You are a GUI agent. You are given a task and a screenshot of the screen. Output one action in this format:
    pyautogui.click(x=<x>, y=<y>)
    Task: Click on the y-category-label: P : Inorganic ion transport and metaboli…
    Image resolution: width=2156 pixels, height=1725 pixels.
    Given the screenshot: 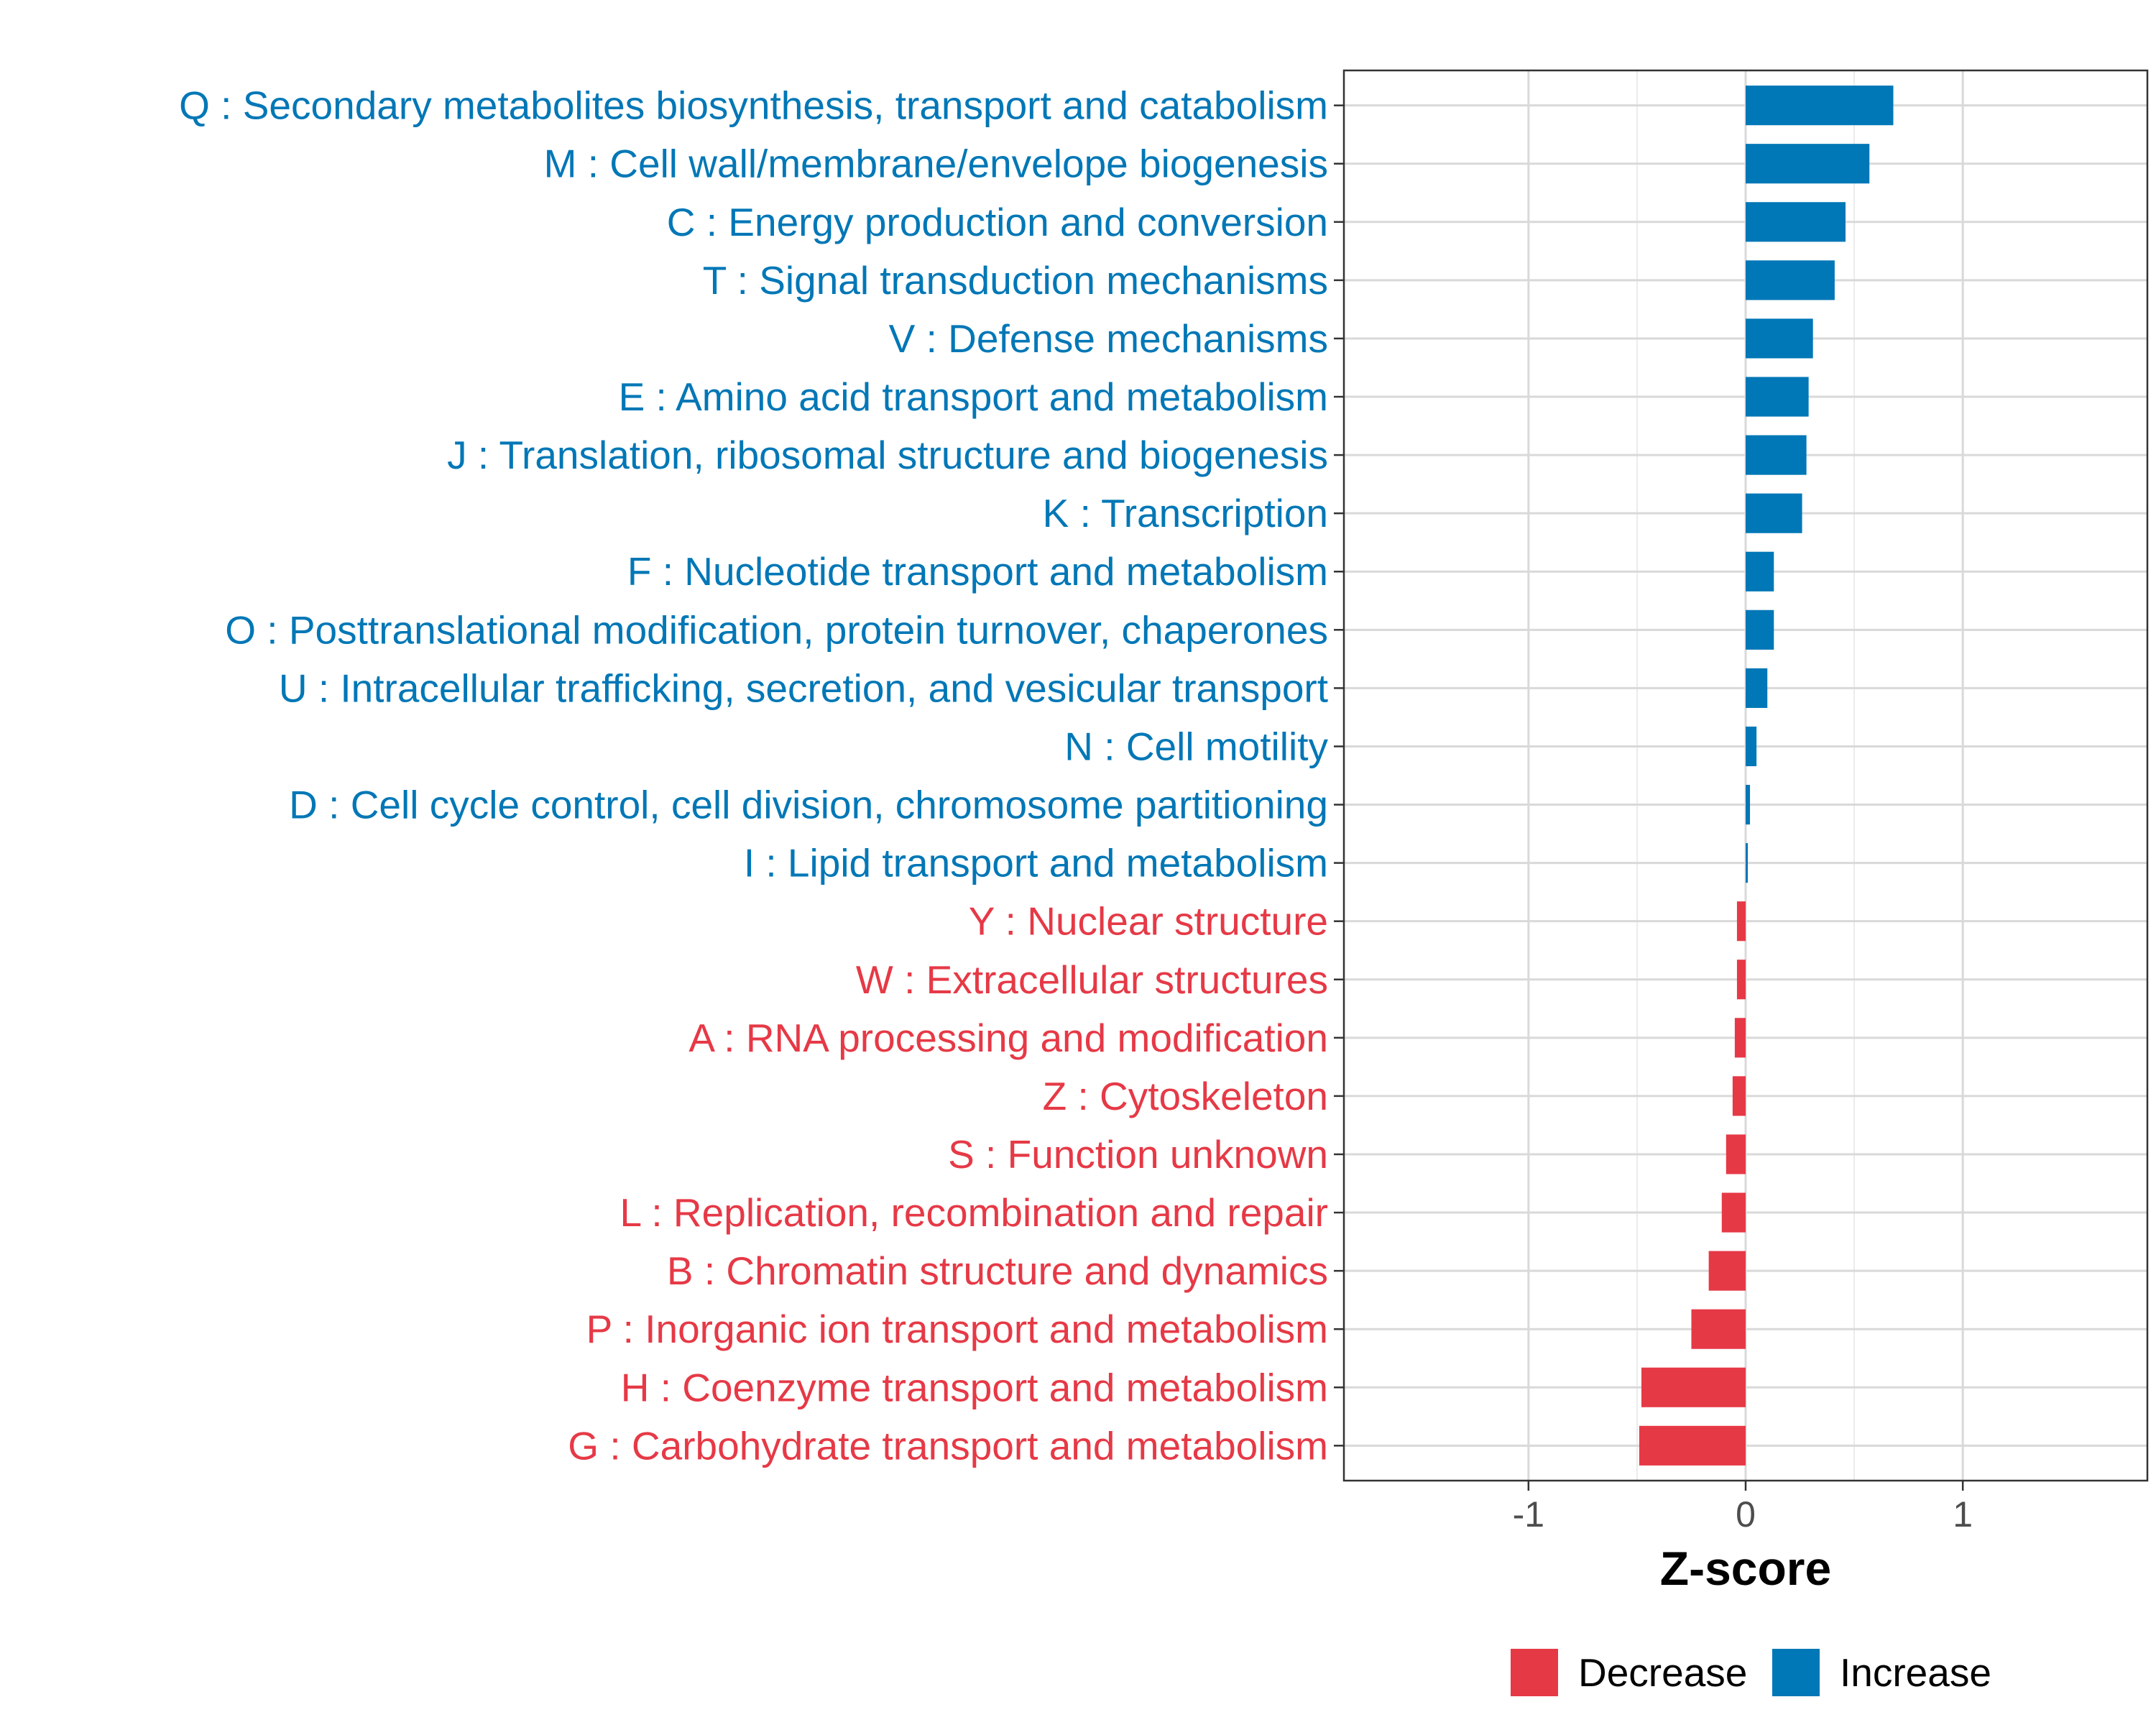 What is the action you would take?
    pyautogui.click(x=957, y=1329)
    